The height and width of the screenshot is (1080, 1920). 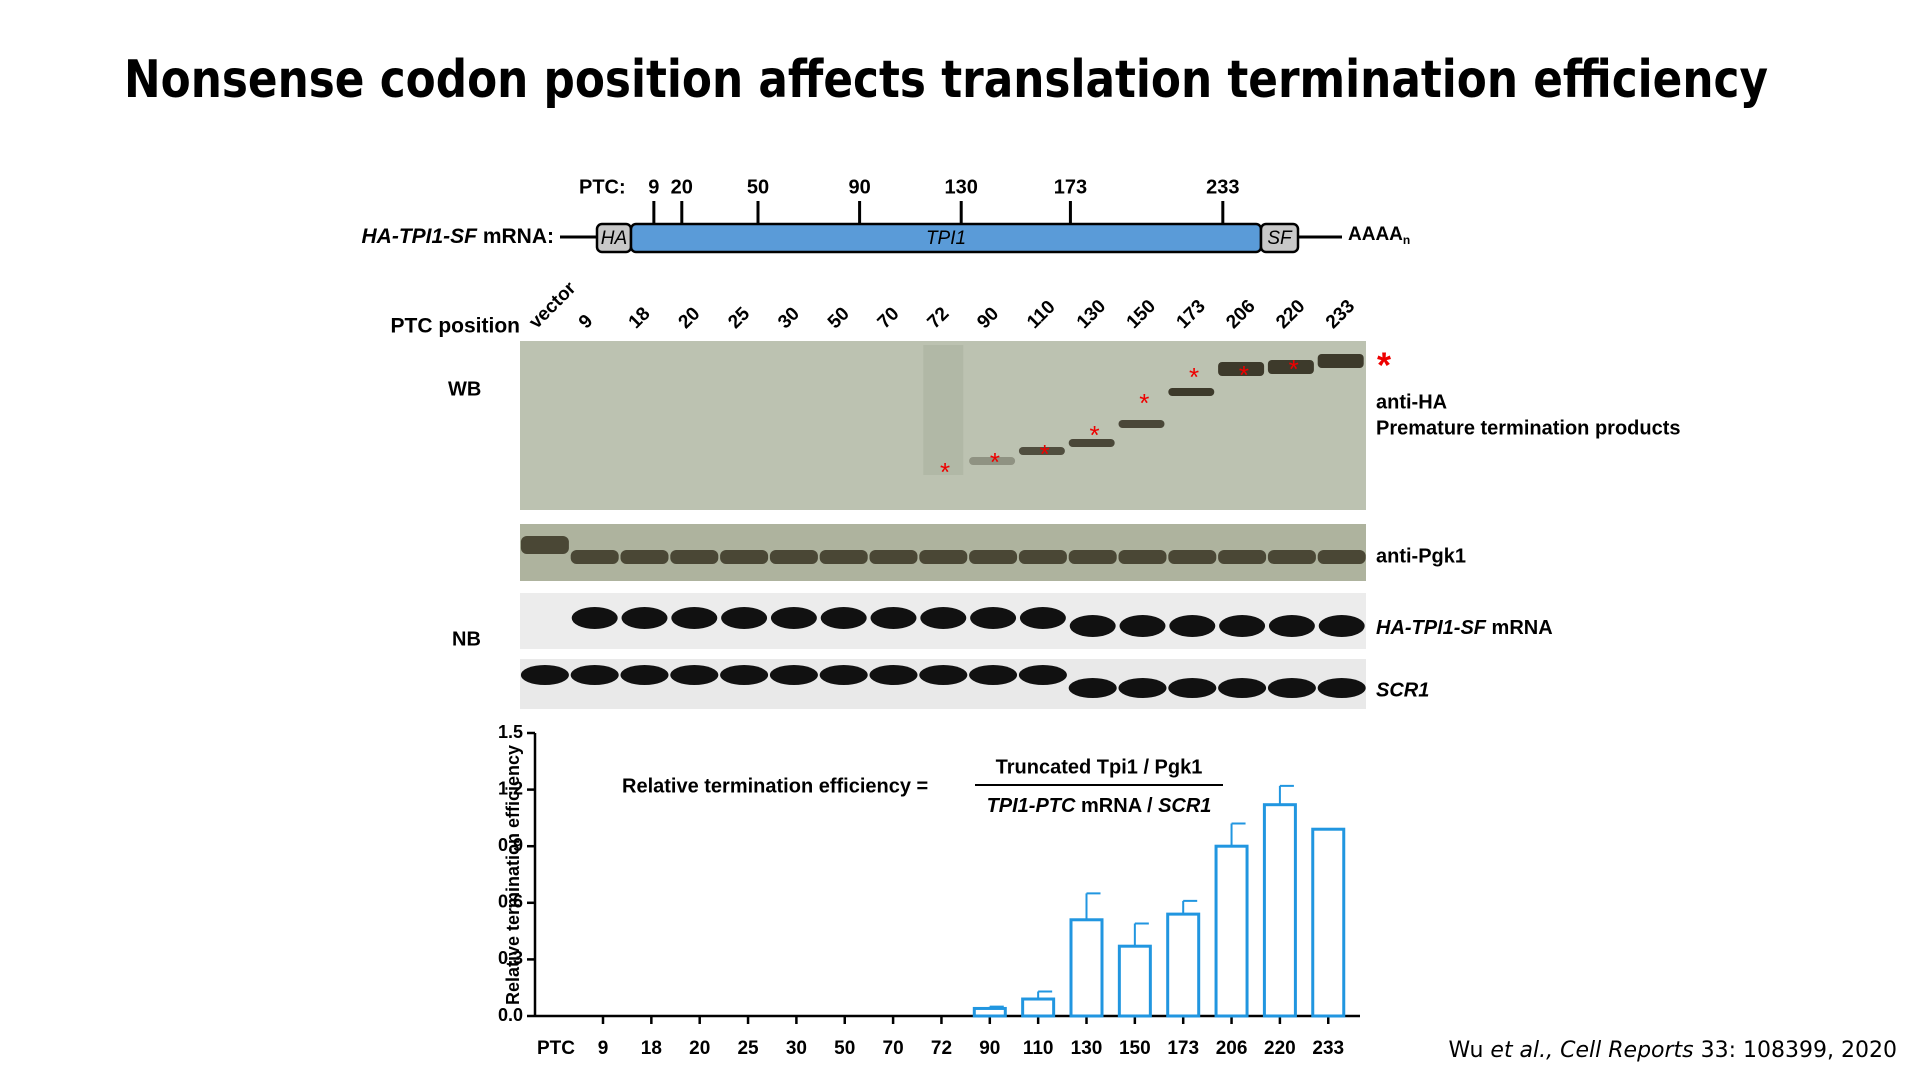 I want to click on lane-label: 25, so click(x=739, y=318).